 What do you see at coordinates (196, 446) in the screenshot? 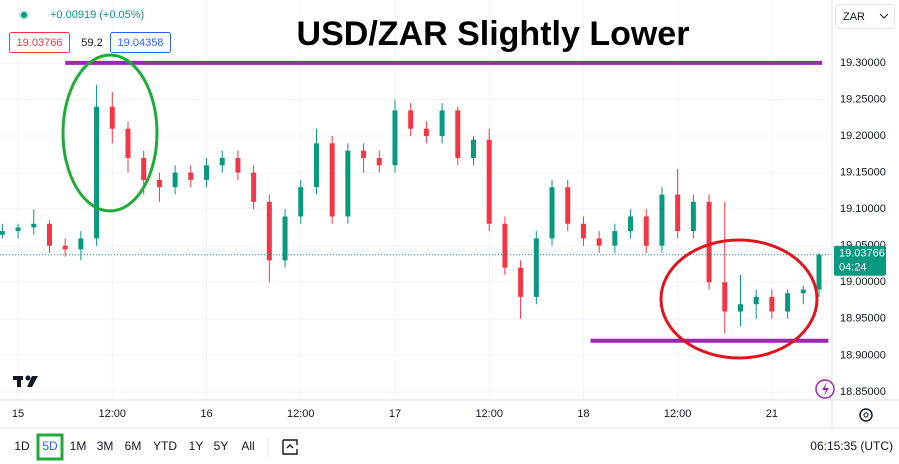
I see `period-button: 1Y` at bounding box center [196, 446].